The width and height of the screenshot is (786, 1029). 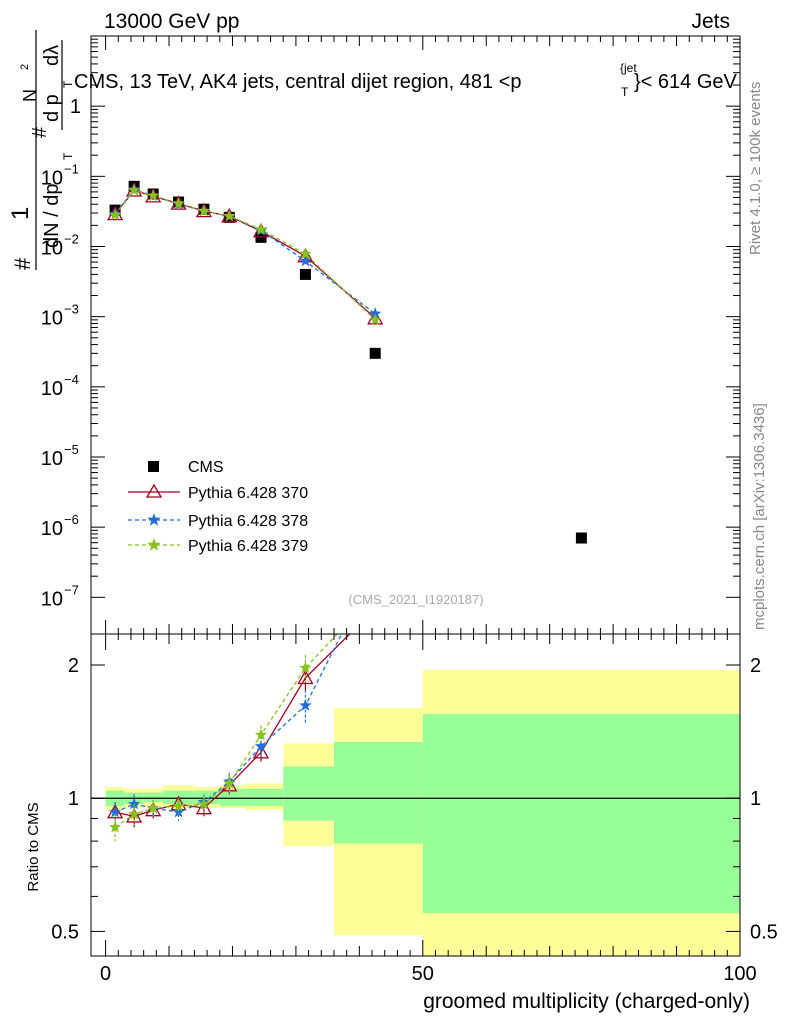 I want to click on ratio-series, so click(x=229, y=738).